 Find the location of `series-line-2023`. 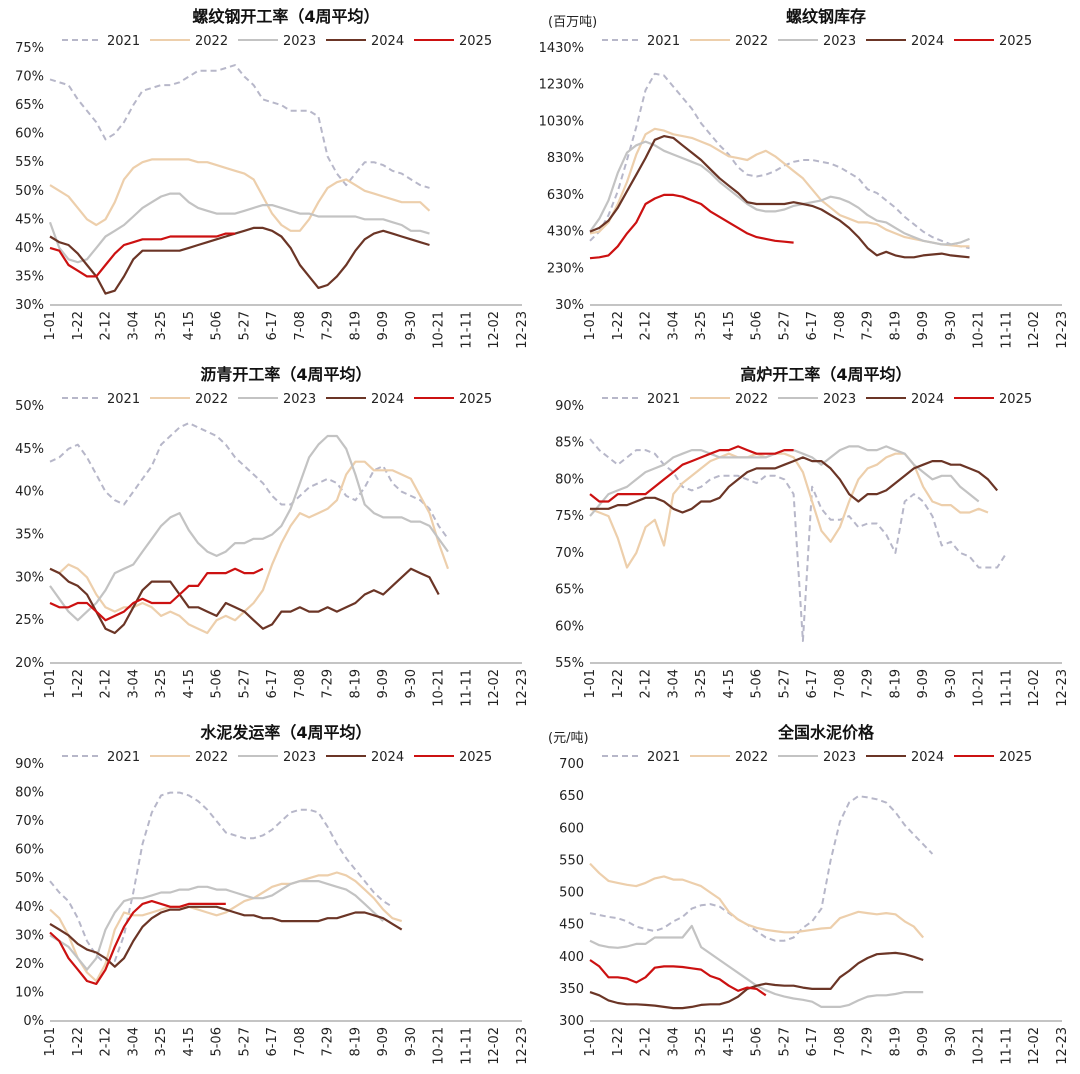

series-line-2023 is located at coordinates (756, 966).